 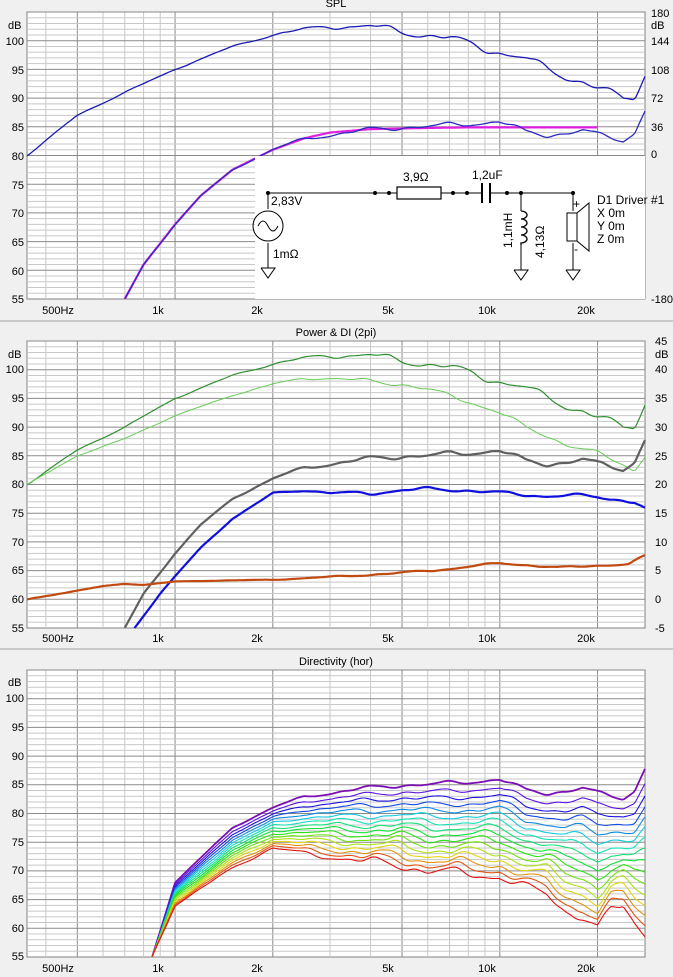 I want to click on directivity-left-tick: 60, so click(x=18, y=929).